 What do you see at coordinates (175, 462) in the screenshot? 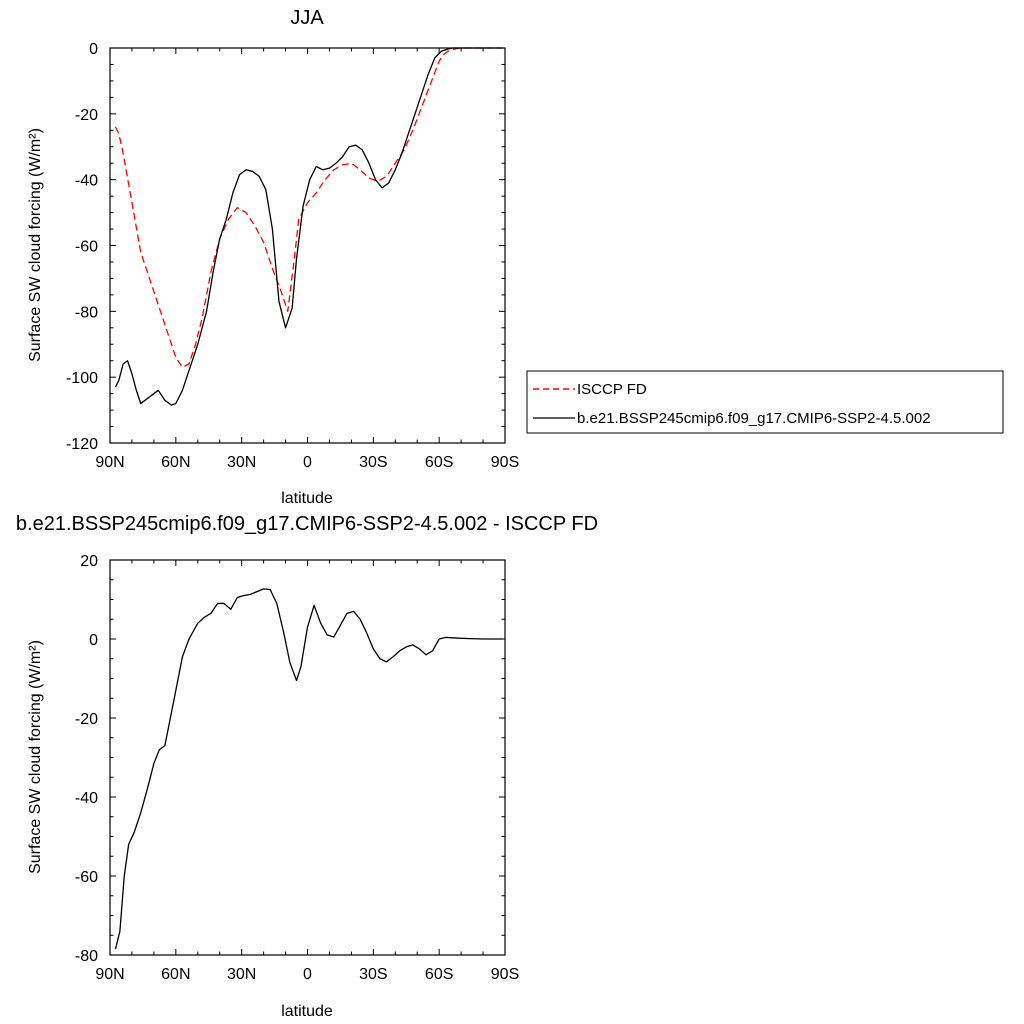
I see `top-x-tick-label: 60N` at bounding box center [175, 462].